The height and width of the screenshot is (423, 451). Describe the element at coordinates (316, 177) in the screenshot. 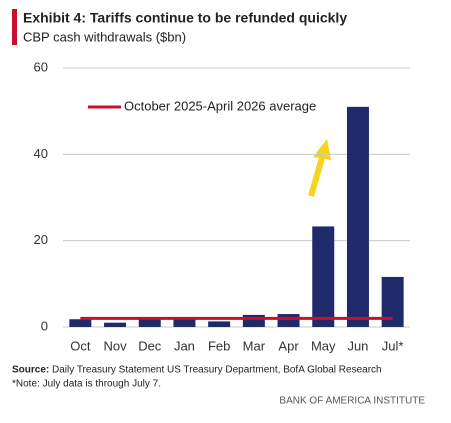

I see `arrow-shaft` at that location.